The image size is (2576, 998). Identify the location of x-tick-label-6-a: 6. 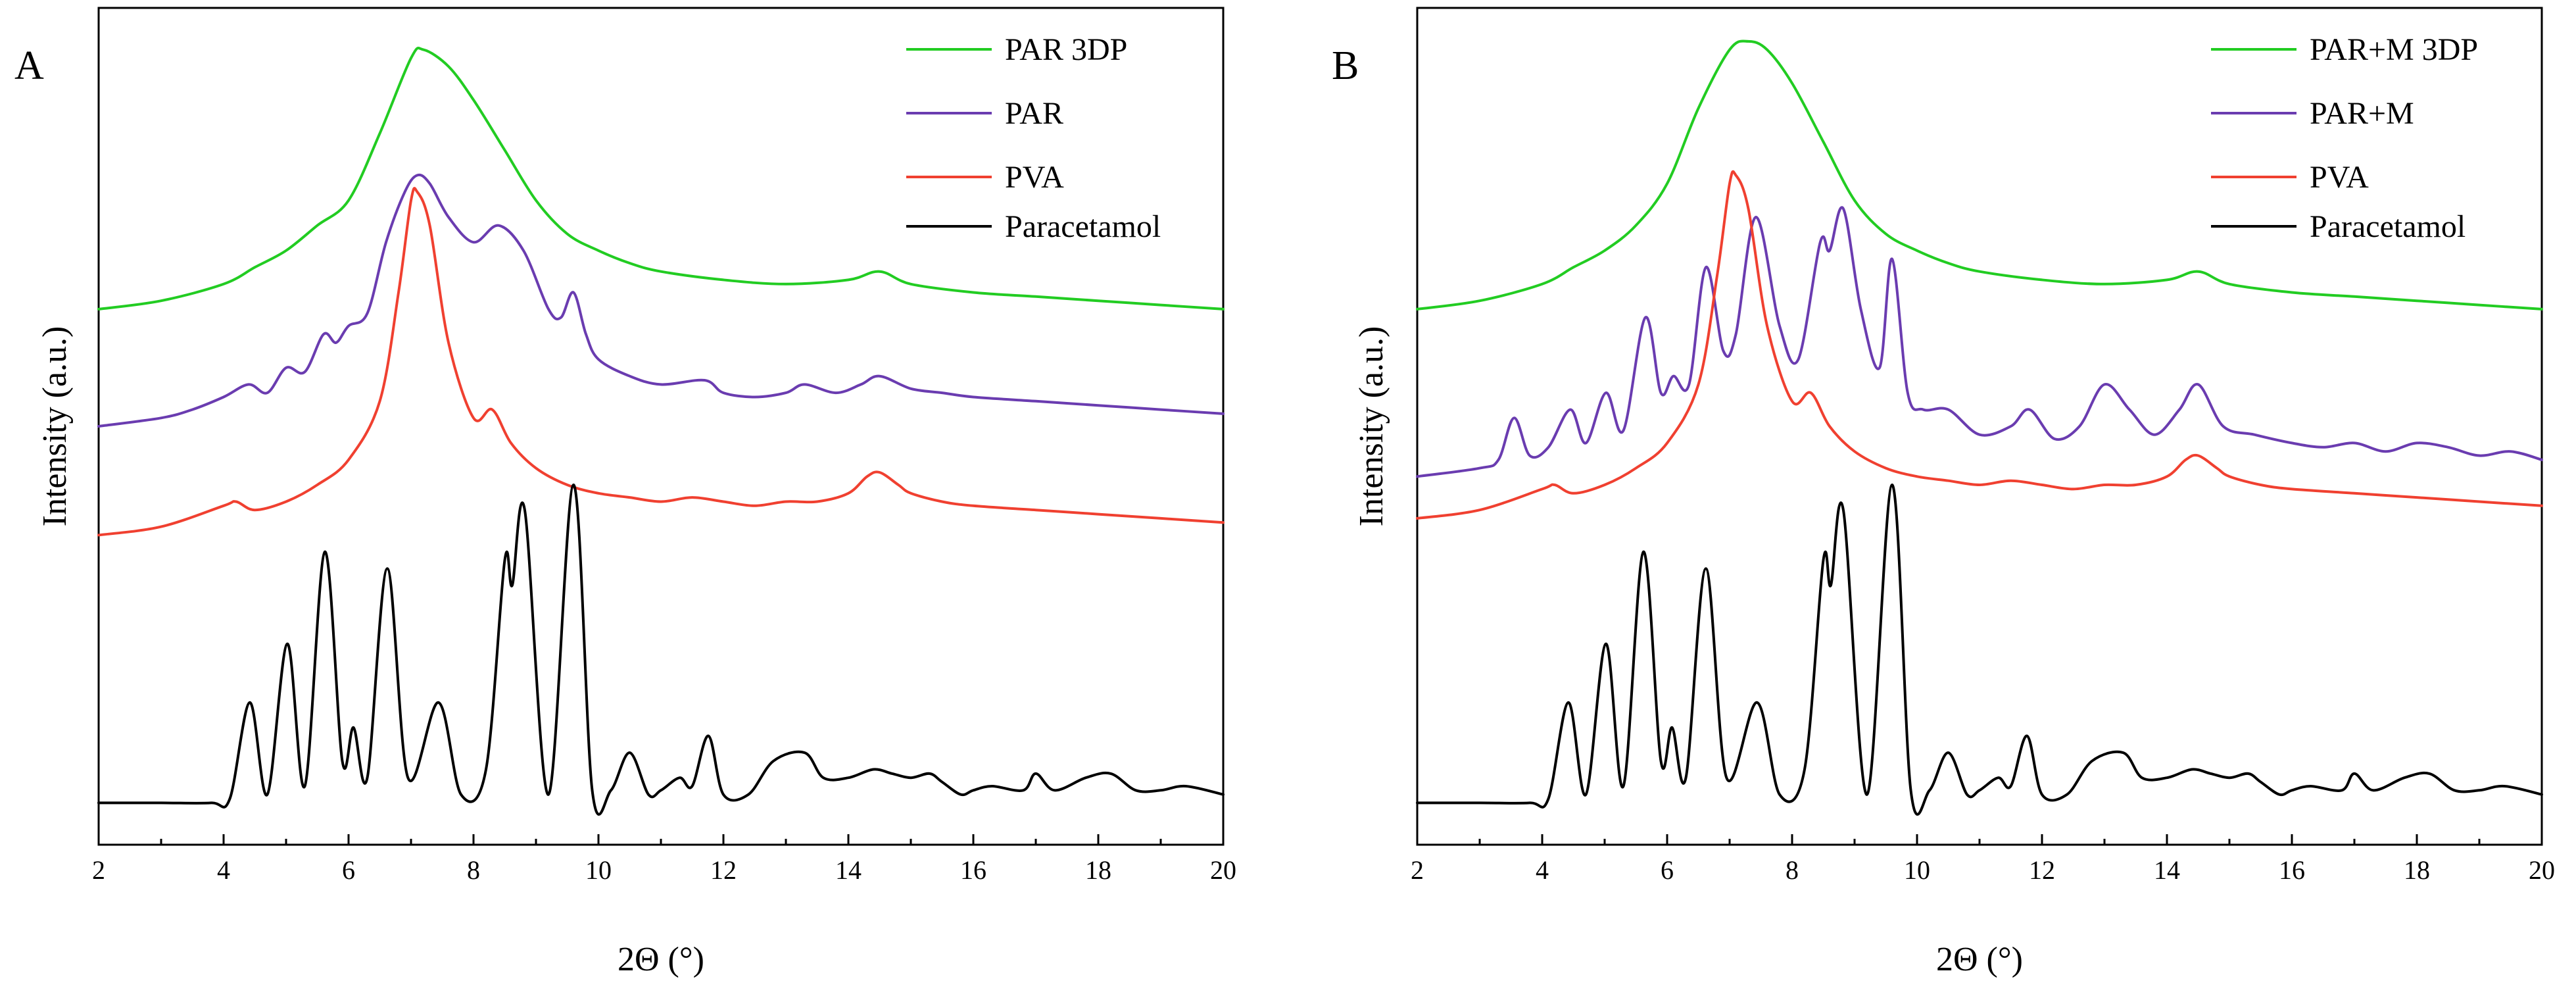
(348, 870).